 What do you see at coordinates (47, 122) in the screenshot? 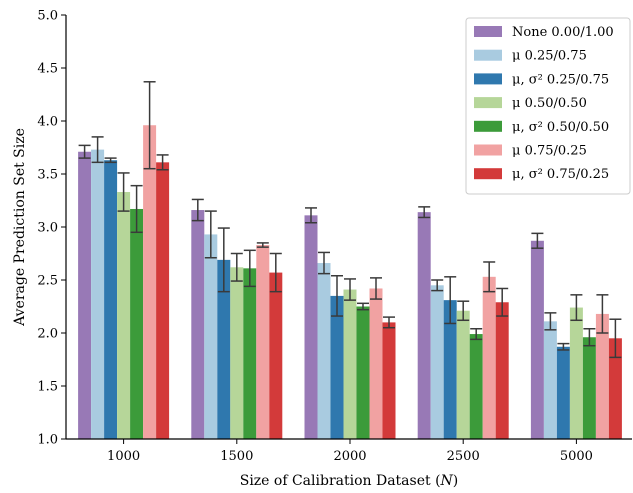
I see `y-tick-label: 4.0` at bounding box center [47, 122].